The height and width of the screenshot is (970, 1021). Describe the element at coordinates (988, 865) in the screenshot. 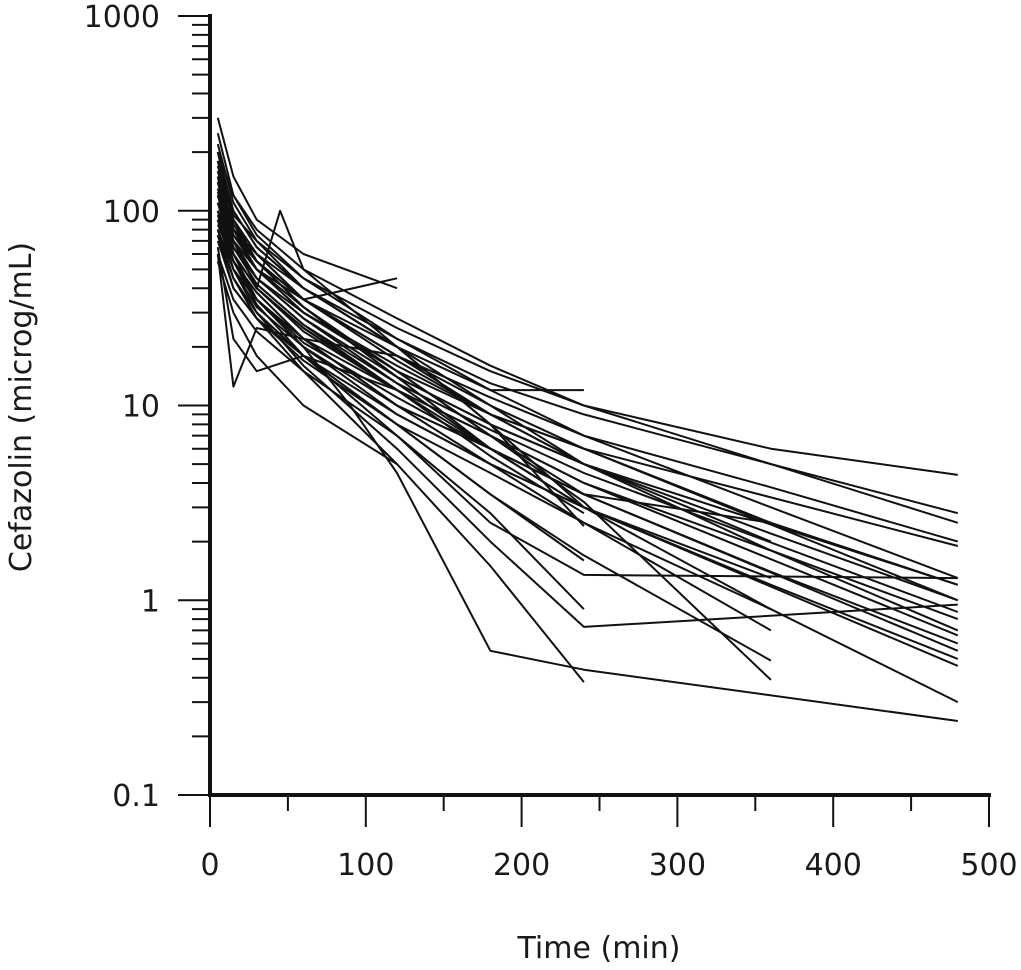

I see `x-tick-label: 500` at that location.